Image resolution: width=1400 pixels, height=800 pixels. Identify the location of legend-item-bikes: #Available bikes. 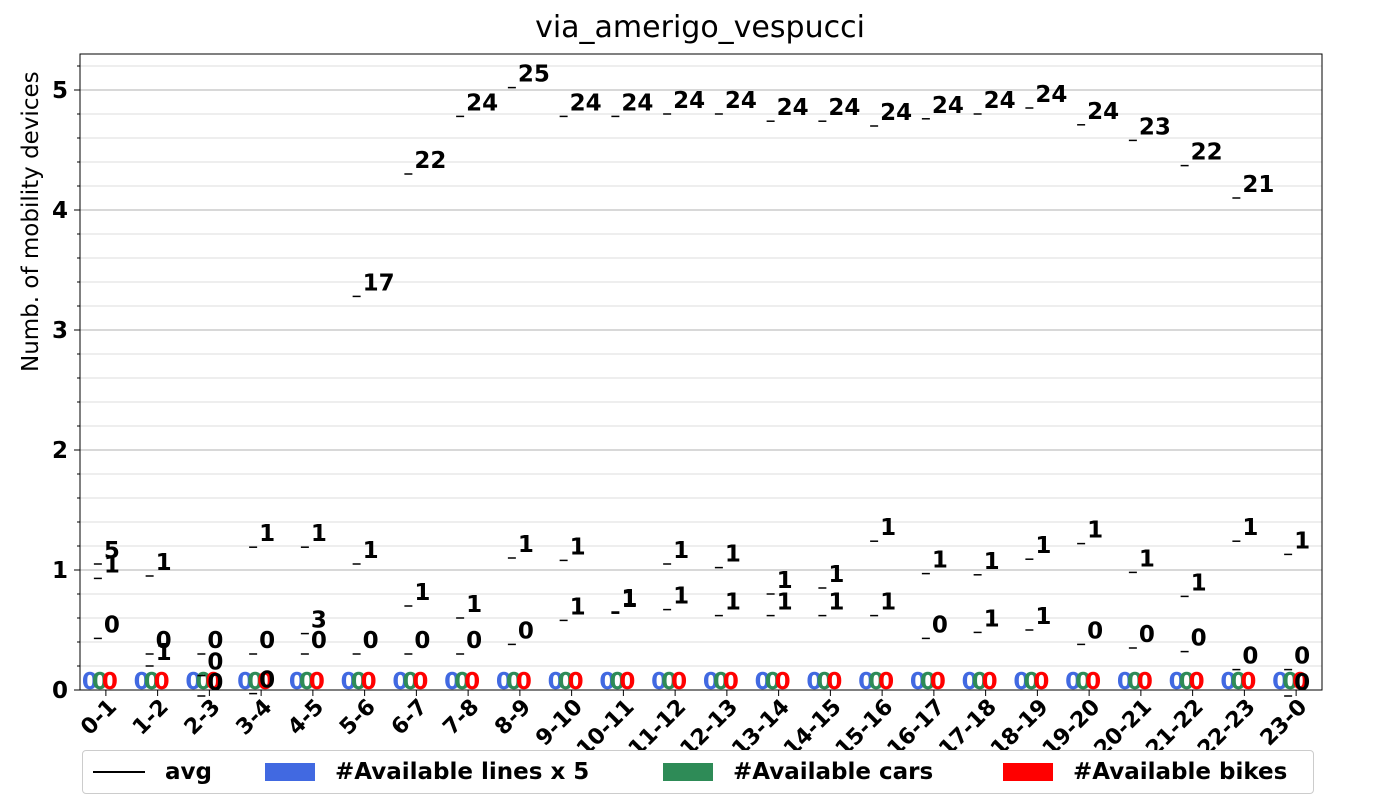
(1145, 772).